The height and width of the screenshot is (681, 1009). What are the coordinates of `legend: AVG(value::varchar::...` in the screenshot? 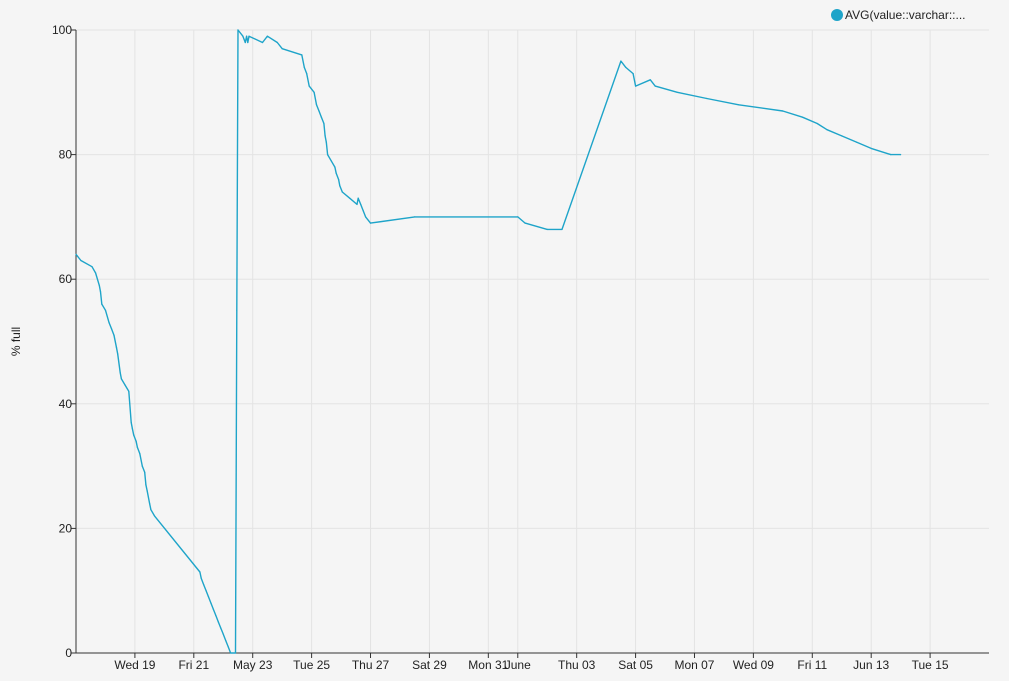 It's located at (898, 15).